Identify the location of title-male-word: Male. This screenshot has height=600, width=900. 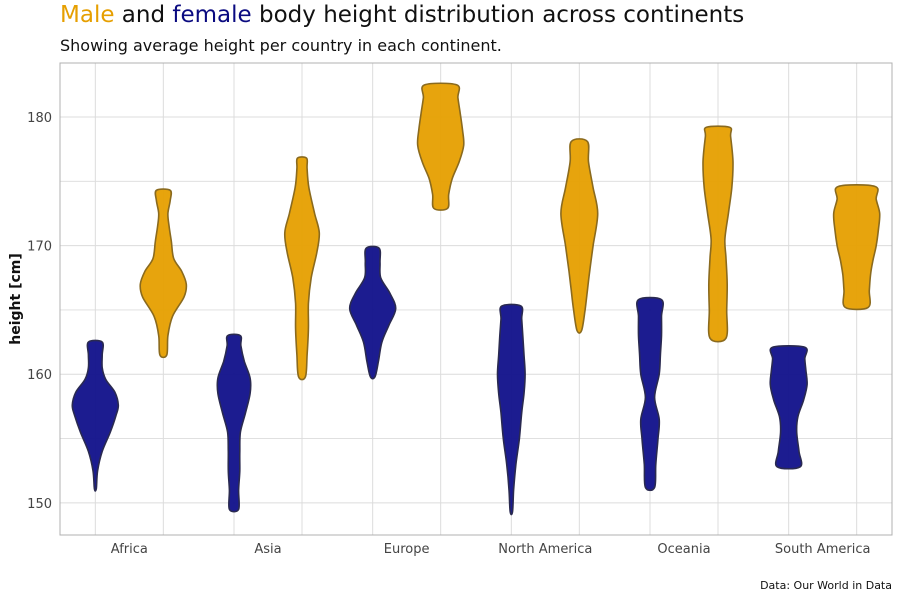
(87, 15).